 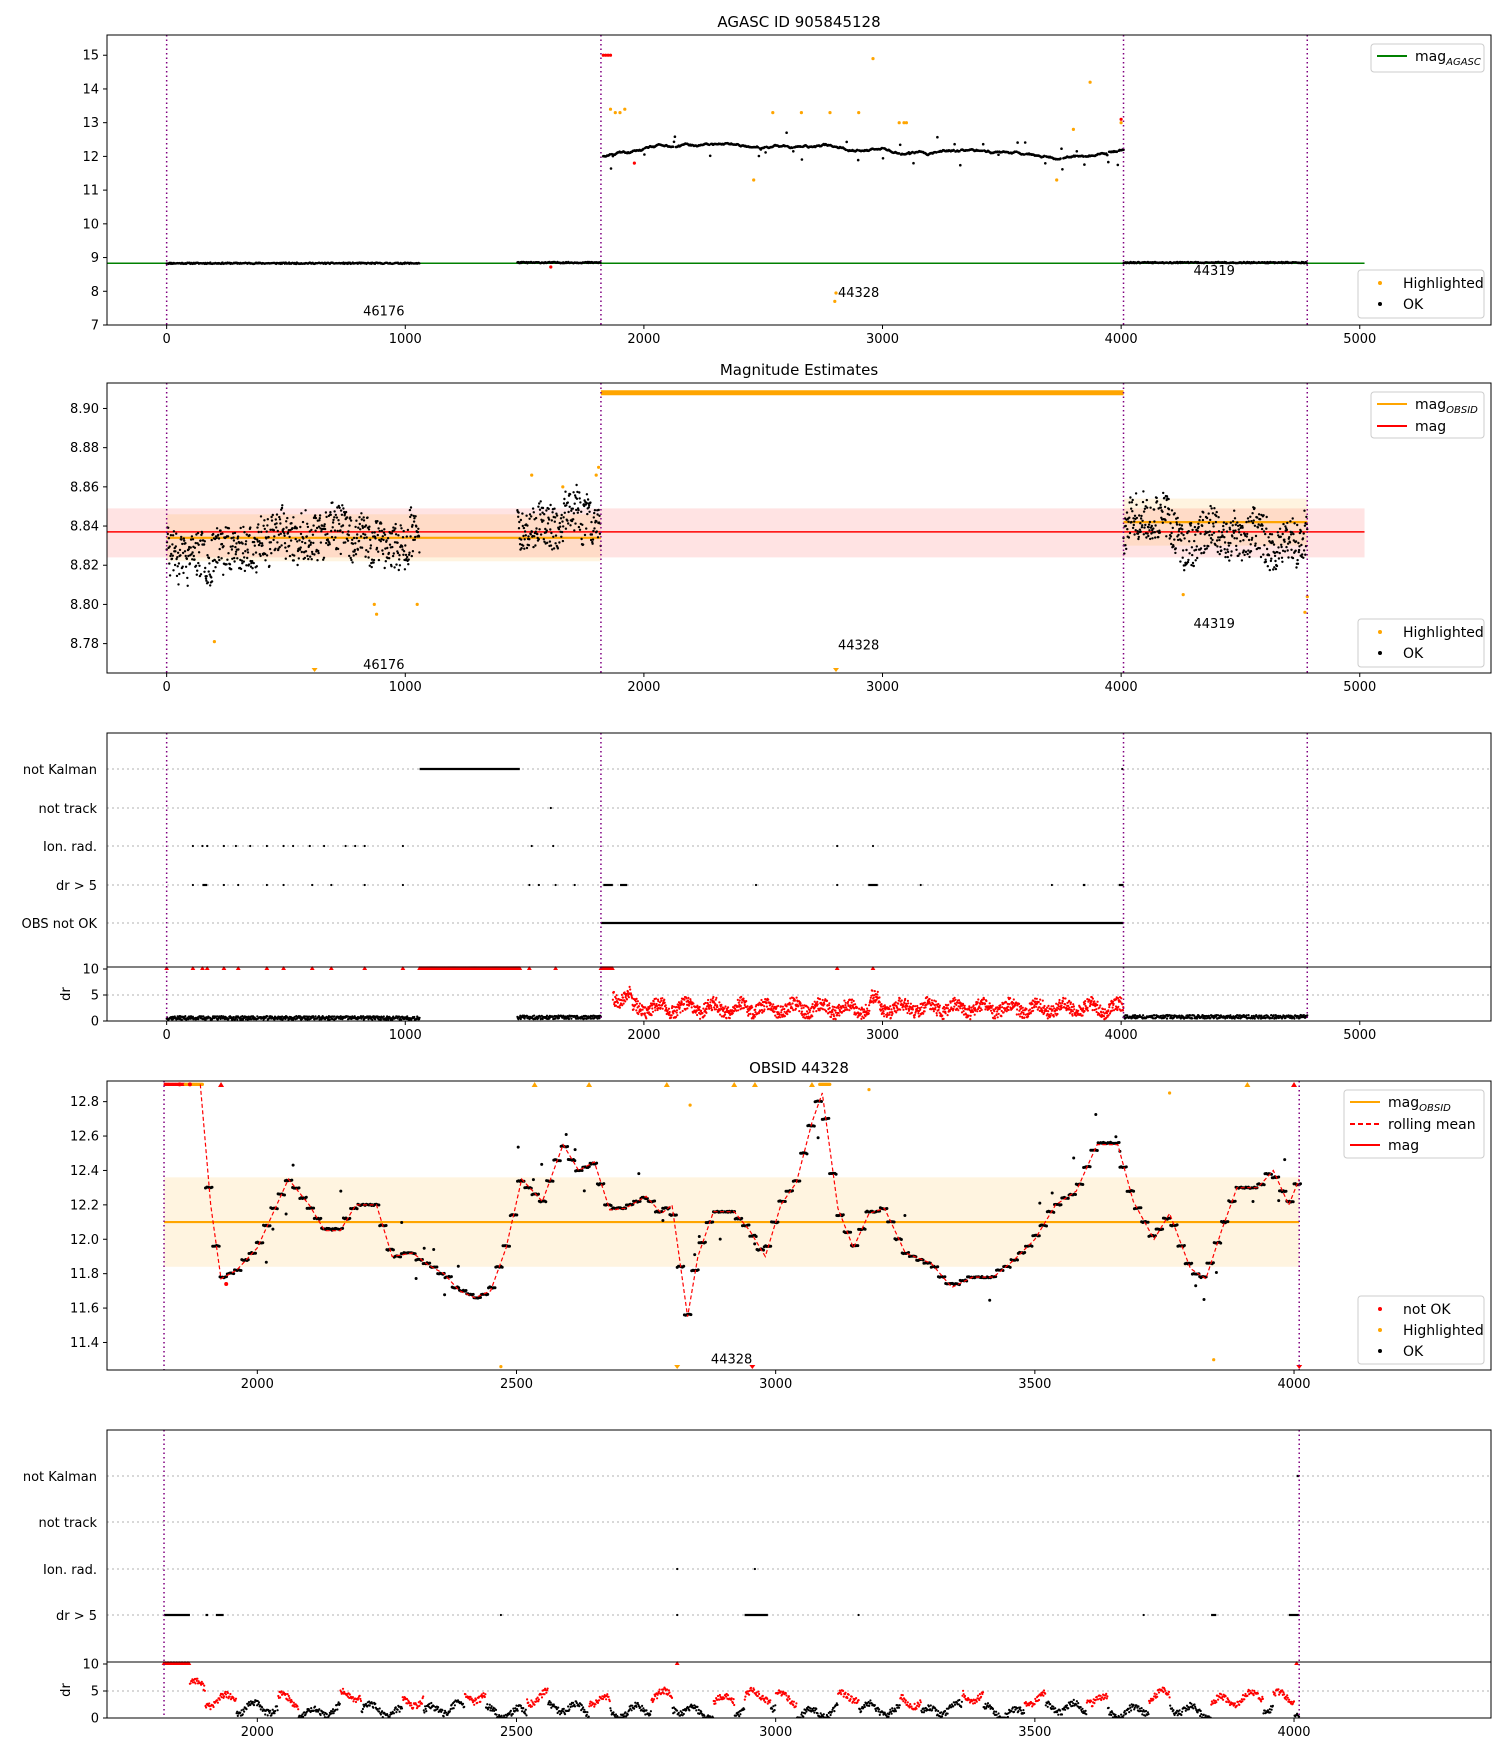 What do you see at coordinates (90, 56) in the screenshot?
I see `y-tick-label: 15` at bounding box center [90, 56].